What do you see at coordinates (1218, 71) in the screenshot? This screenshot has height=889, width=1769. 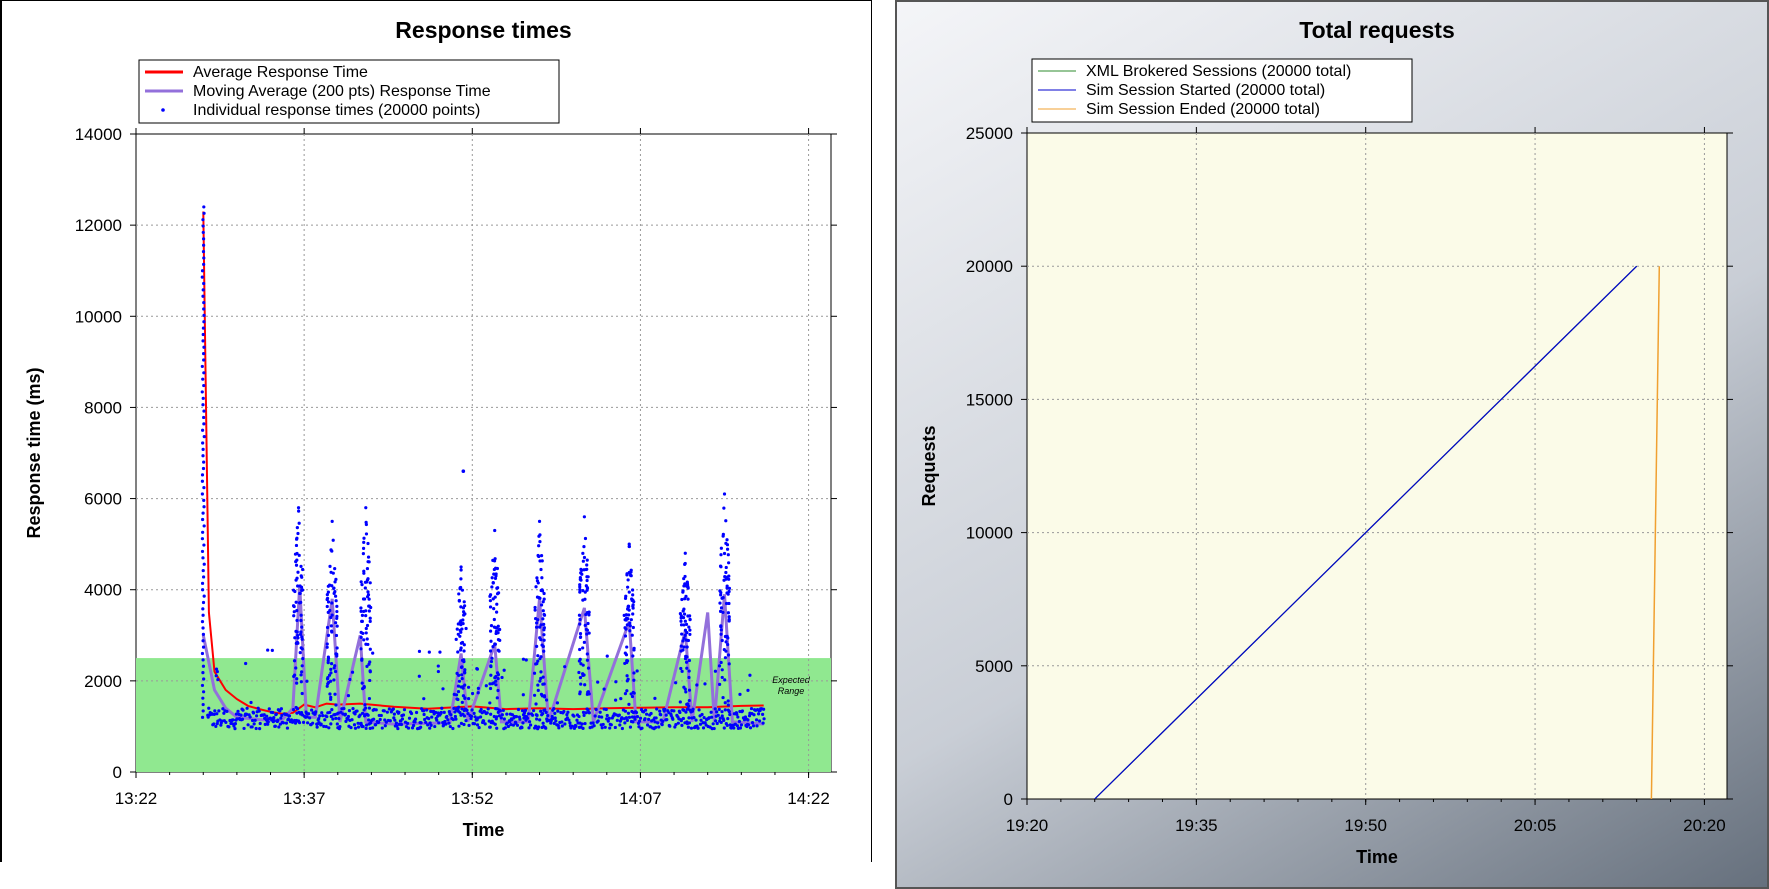 I see `legend-label: XML Brokered Sessions (20000 total)` at bounding box center [1218, 71].